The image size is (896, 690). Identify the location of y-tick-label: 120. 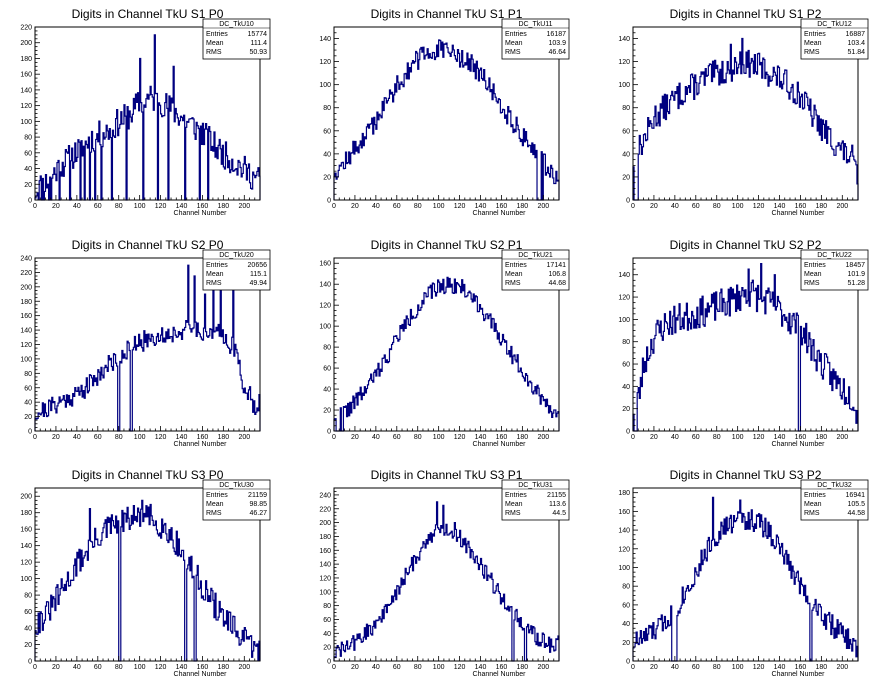
(624, 549).